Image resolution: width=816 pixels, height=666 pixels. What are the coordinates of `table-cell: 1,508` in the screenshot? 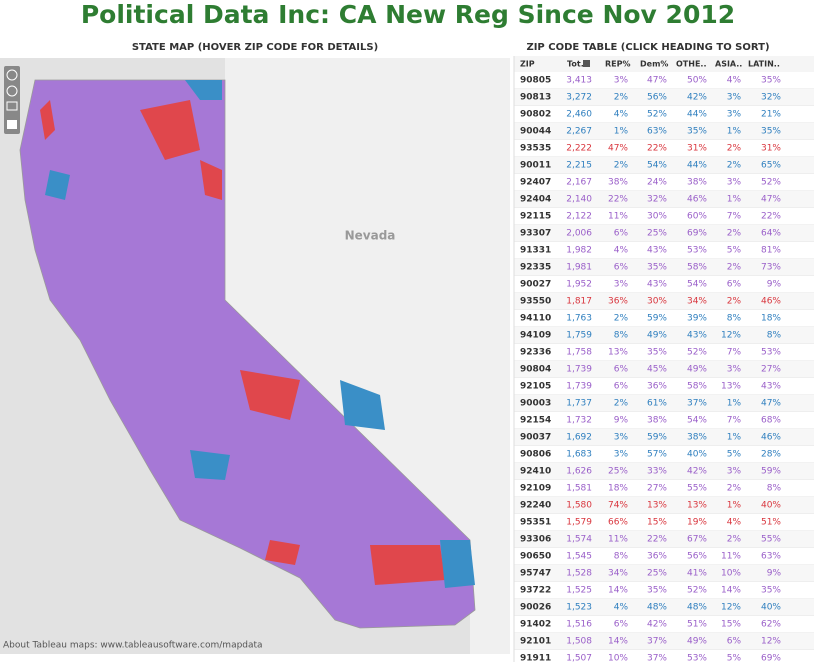 It's located at (579, 642).